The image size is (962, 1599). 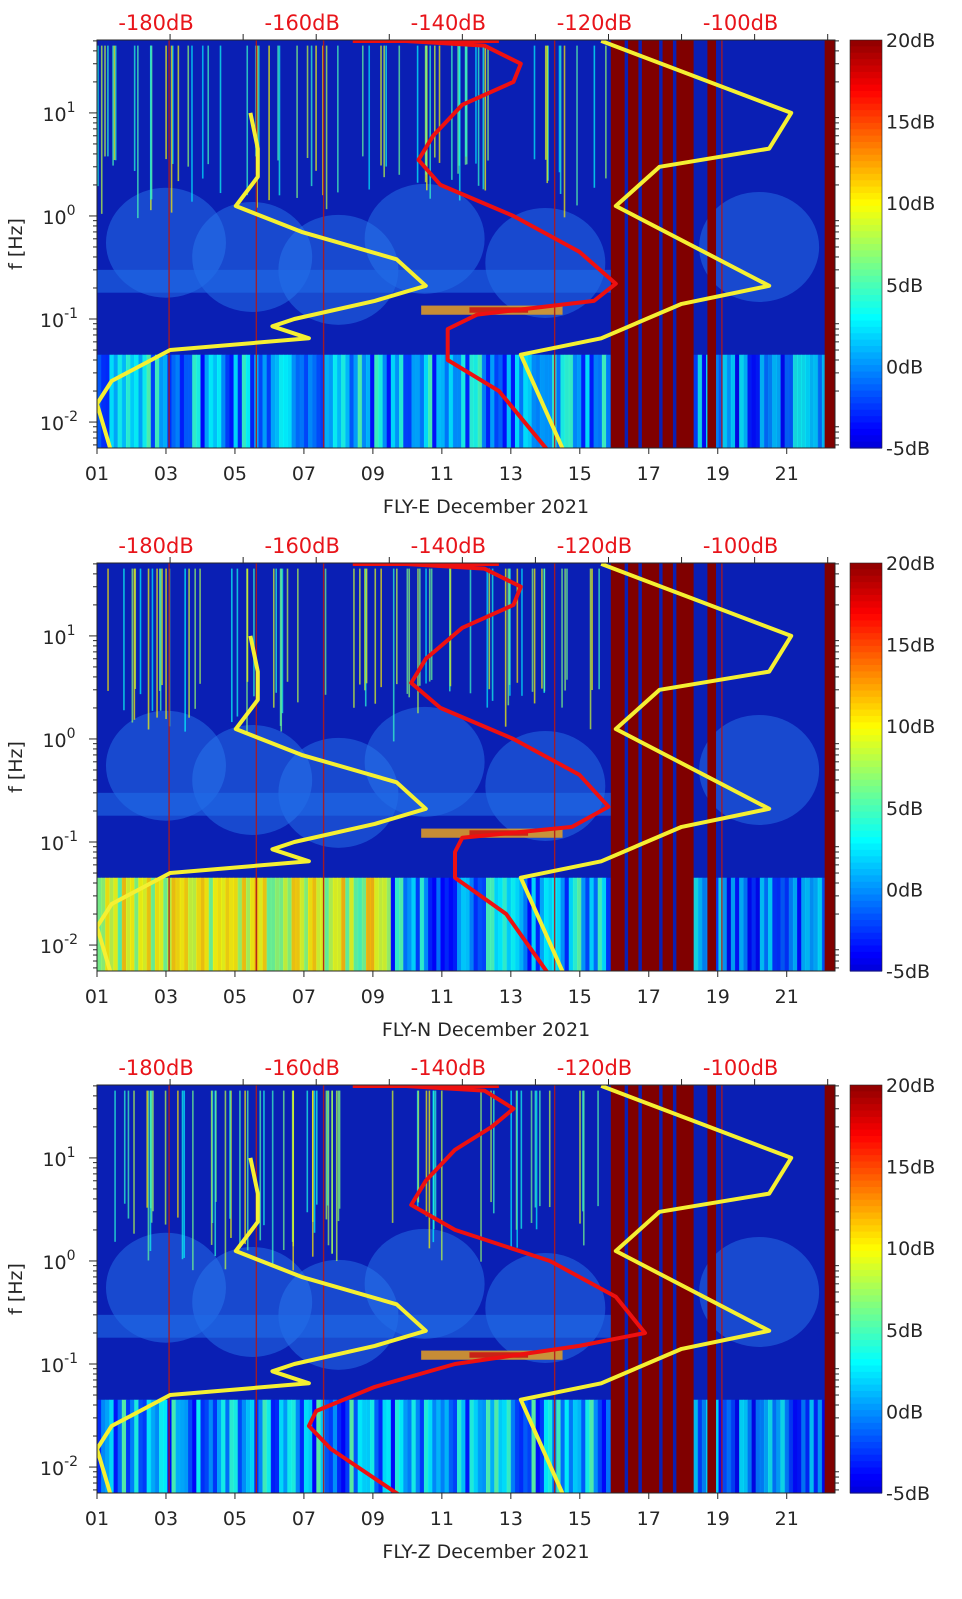 What do you see at coordinates (904, 1331) in the screenshot?
I see `colorbar-tick-label: 5dB` at bounding box center [904, 1331].